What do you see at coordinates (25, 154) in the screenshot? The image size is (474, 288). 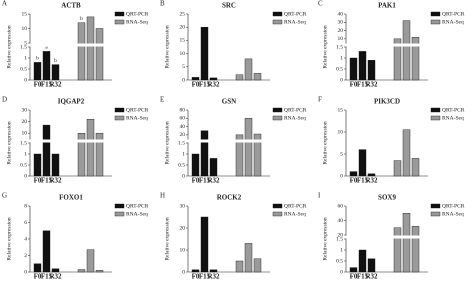 I see `y-tick-label: 1` at bounding box center [25, 154].